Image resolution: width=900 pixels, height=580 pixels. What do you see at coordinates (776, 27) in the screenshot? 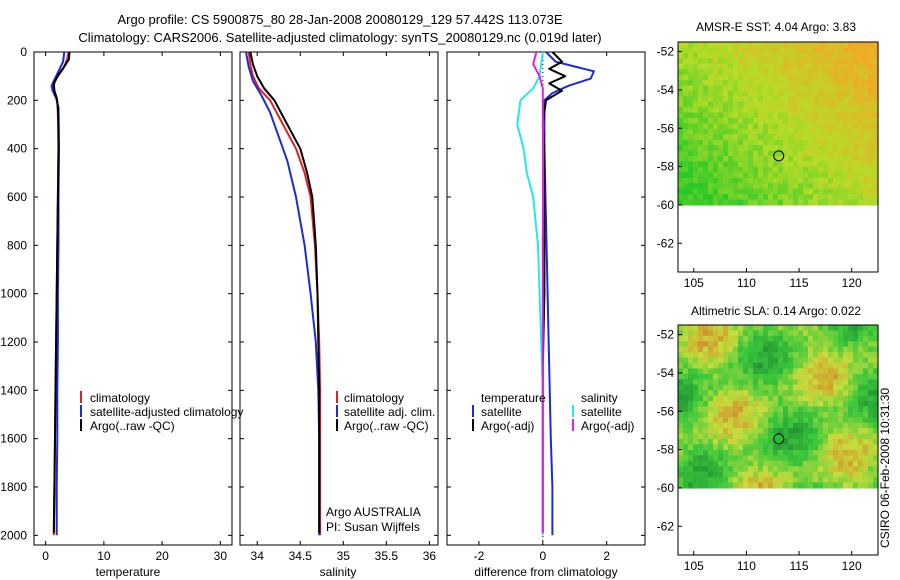
I see `sst-map-title: AMSR-E SST: 4.04 Argo: 3.83` at bounding box center [776, 27].